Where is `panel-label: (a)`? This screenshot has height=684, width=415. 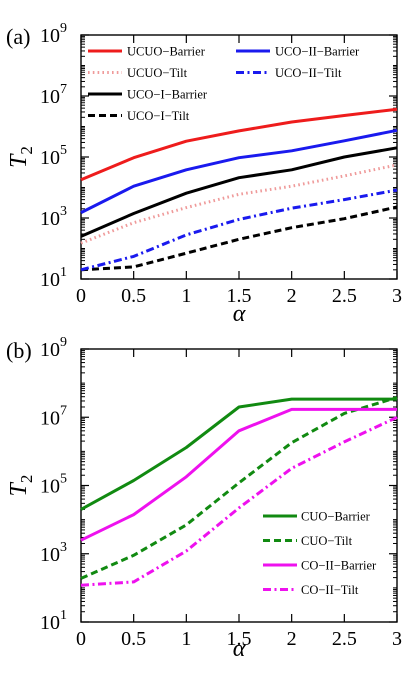 panel-label: (a) is located at coordinates (18, 36).